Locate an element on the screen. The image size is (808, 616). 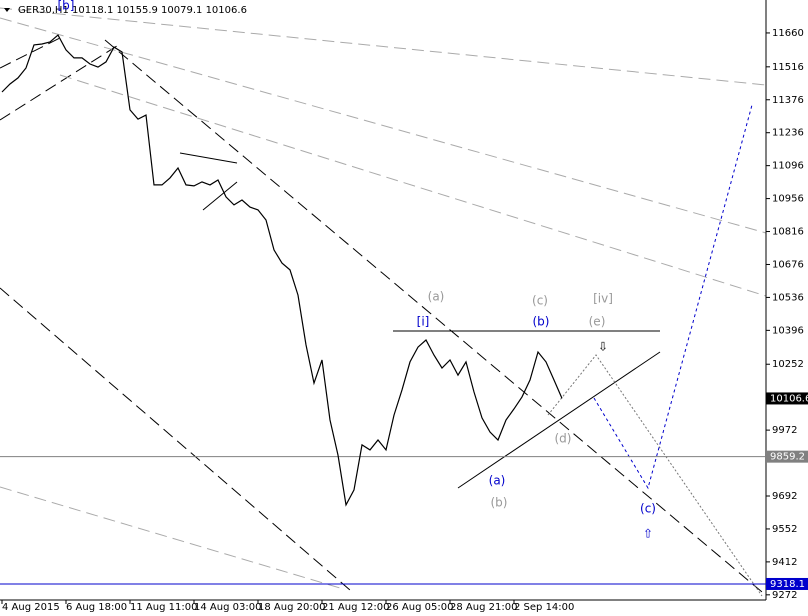
y-tick-label: 10676 is located at coordinates (788, 264).